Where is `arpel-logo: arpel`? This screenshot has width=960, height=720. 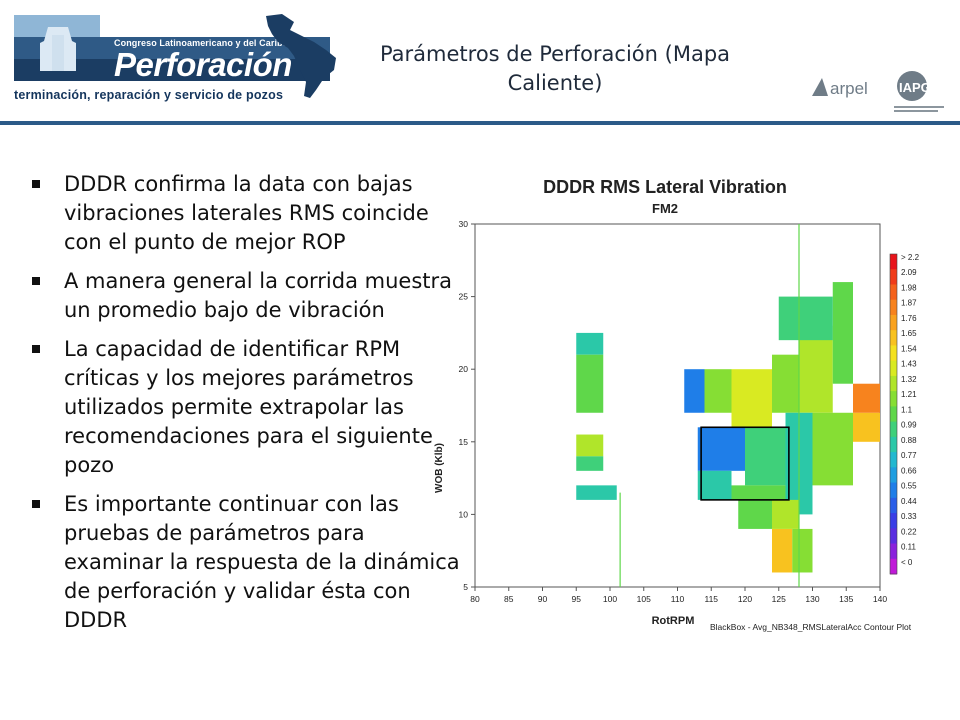 arpel-logo: arpel is located at coordinates (840, 88).